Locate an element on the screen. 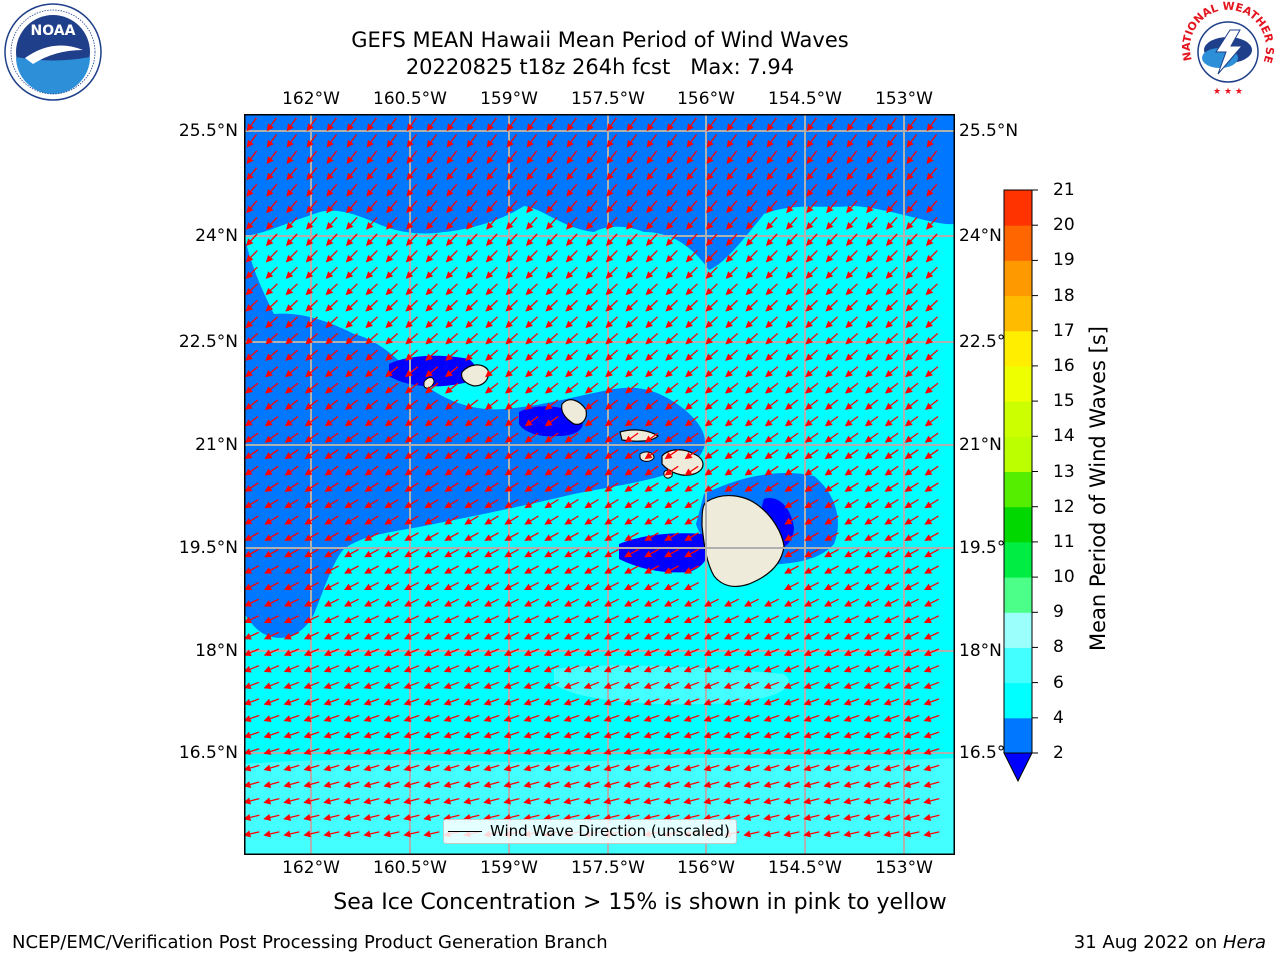  lat-tick-label: 21°N is located at coordinates (980, 445).